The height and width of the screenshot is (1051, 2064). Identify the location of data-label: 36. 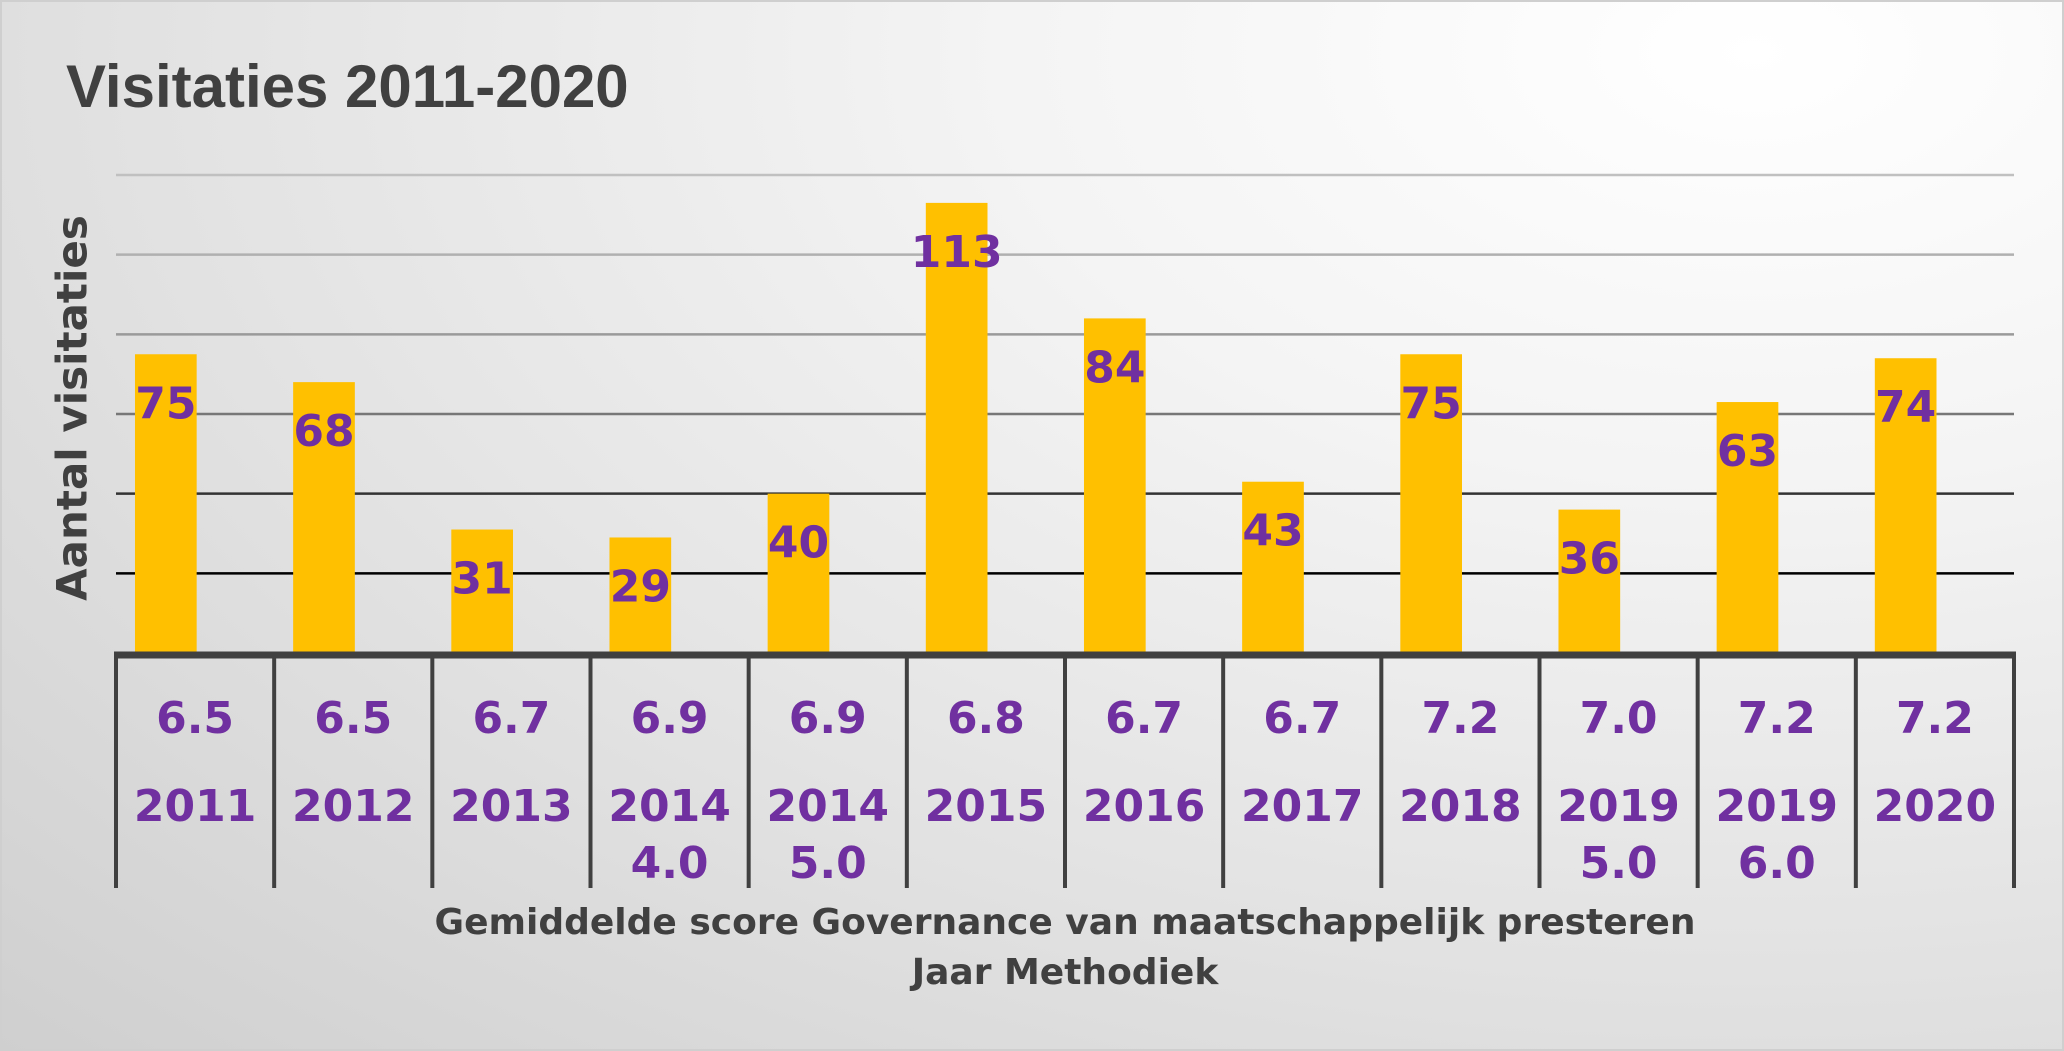
(1589, 559).